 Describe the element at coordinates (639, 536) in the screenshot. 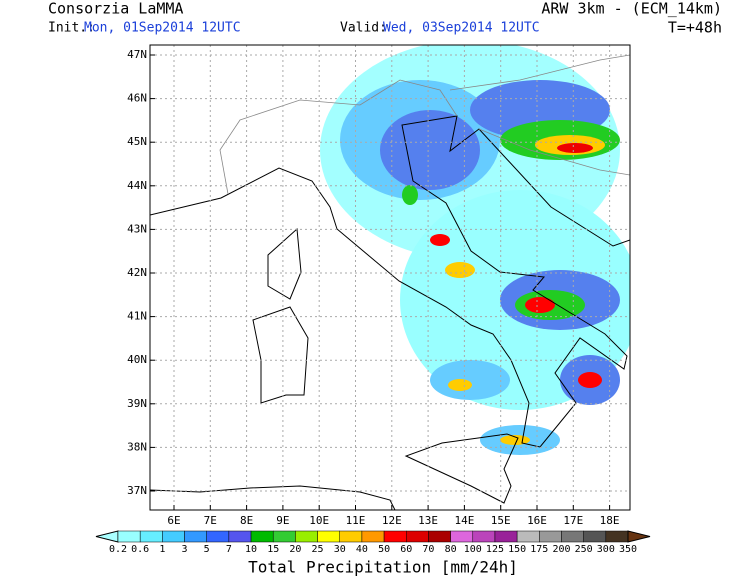

I see `colorbar-arrow-high` at that location.